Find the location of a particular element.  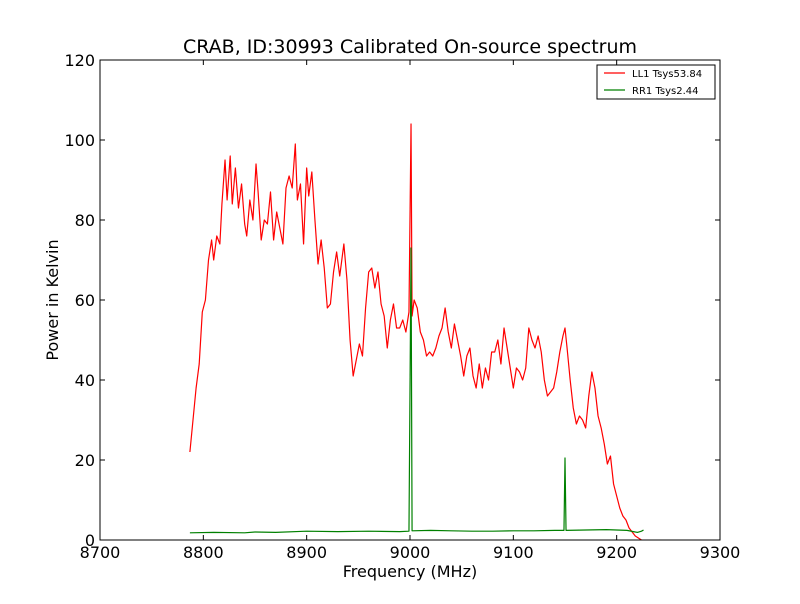

y-tick-label: 40 is located at coordinates (85, 380).